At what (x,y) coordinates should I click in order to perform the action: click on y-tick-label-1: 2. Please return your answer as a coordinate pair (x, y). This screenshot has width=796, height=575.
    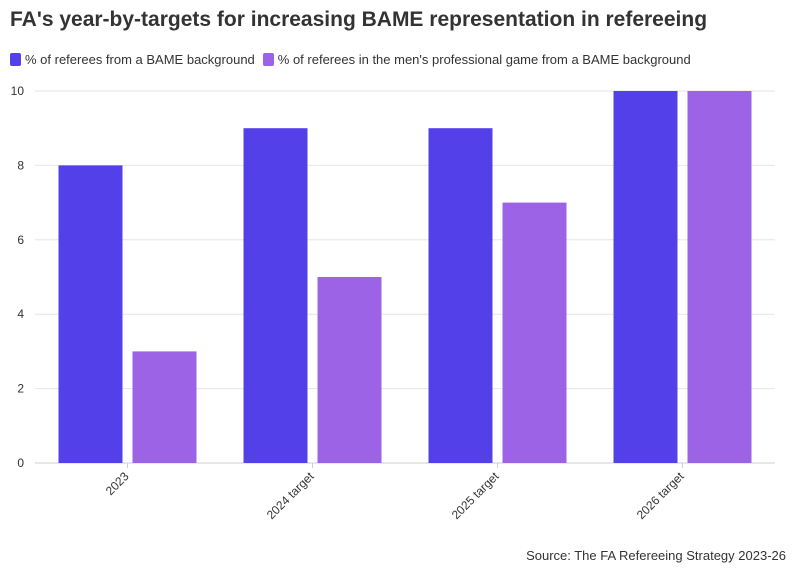
    Looking at the image, I should click on (20, 389).